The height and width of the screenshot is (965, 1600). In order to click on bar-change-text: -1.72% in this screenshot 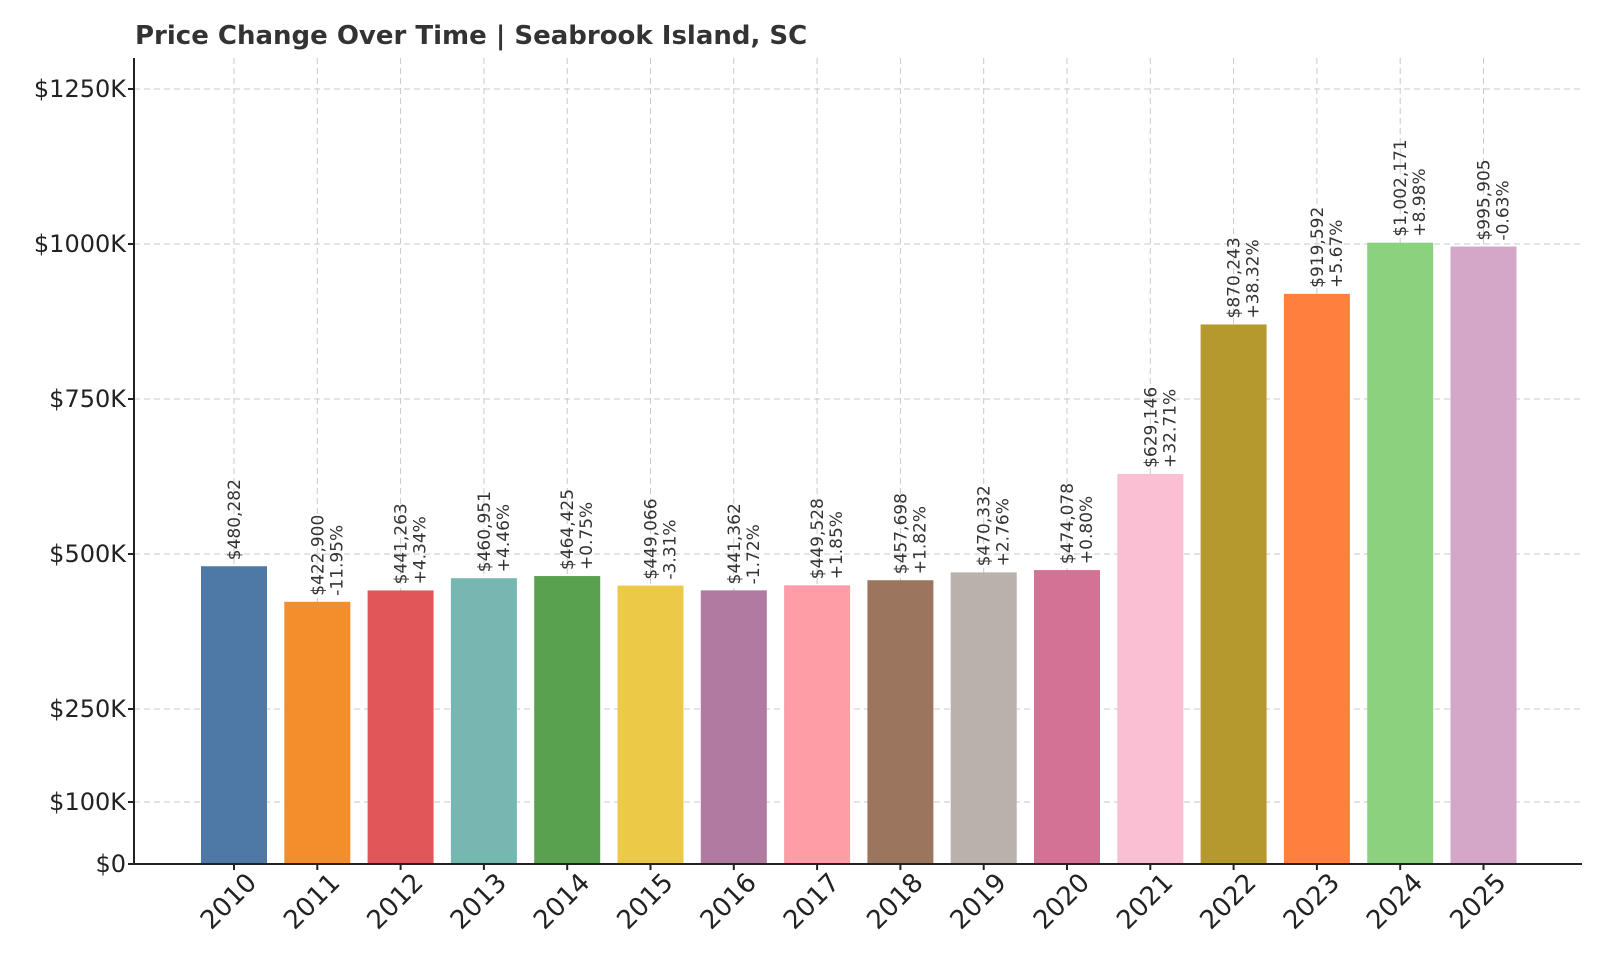, I will do `click(754, 554)`.